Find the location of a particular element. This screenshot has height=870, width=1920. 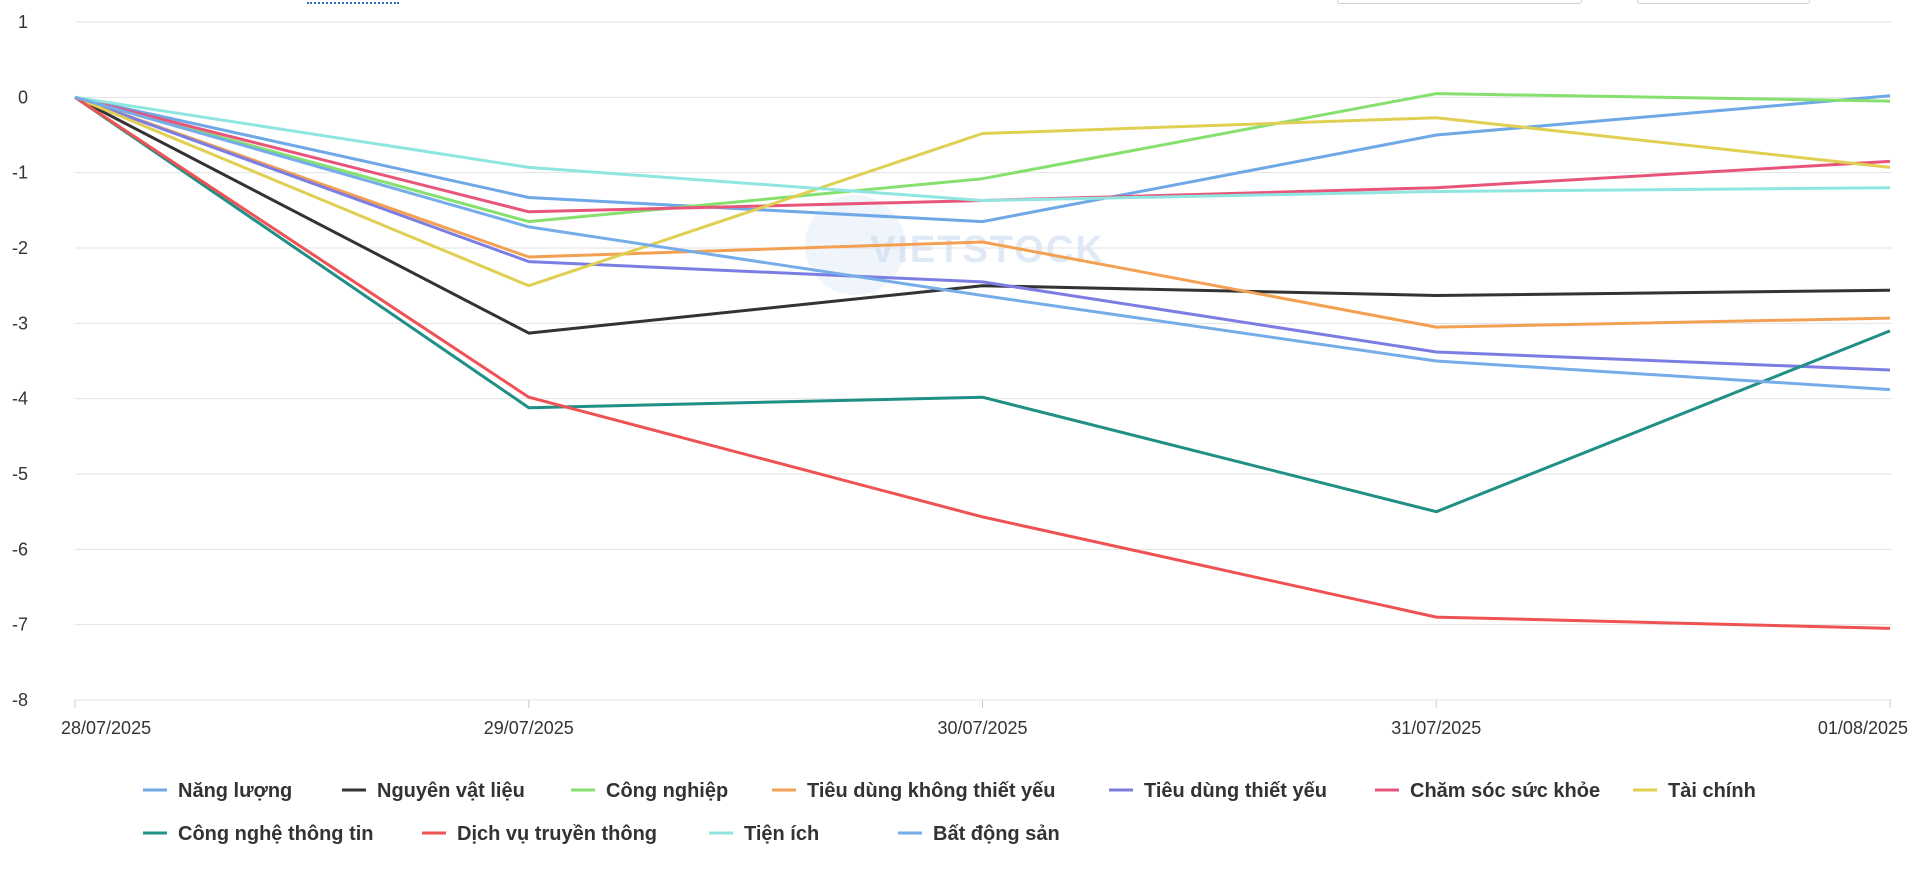

legend-item: Bất động sản is located at coordinates (979, 834).